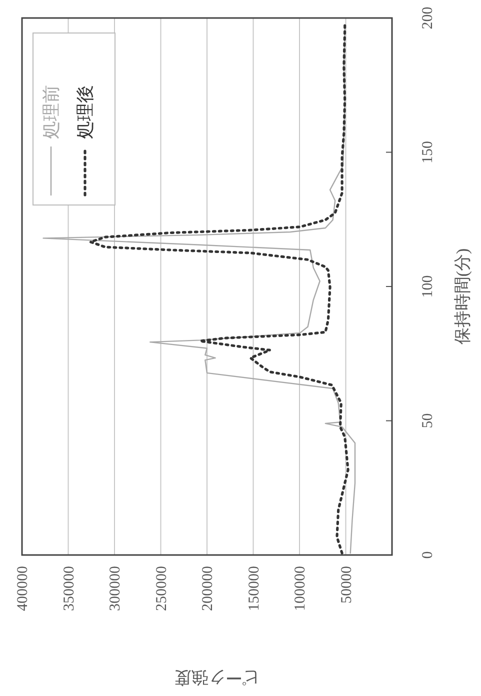  Describe the element at coordinates (74, 119) in the screenshot. I see `legend: 処理前 処理後` at that location.